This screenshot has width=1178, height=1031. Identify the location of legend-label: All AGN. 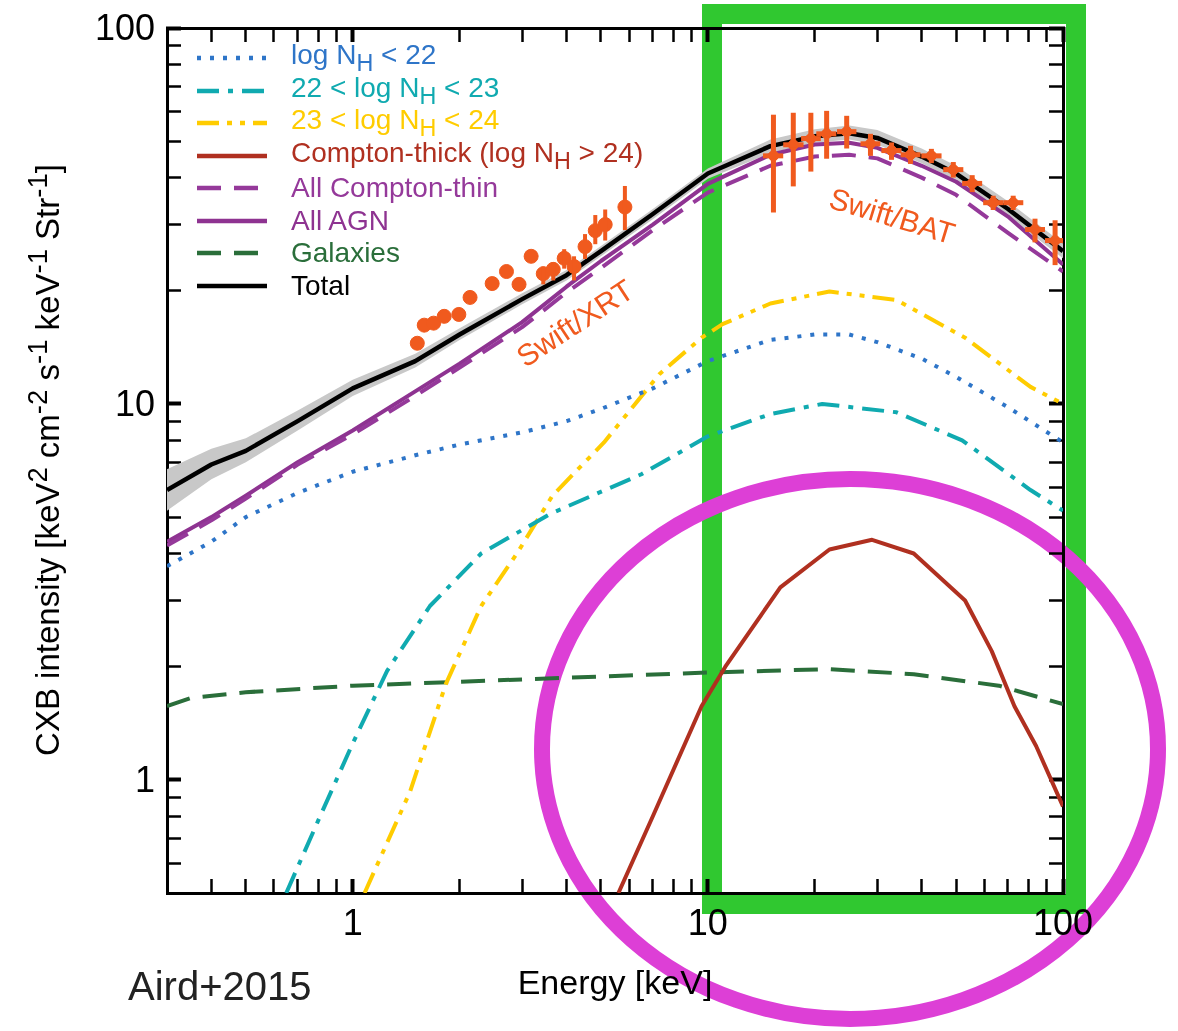
(340, 220).